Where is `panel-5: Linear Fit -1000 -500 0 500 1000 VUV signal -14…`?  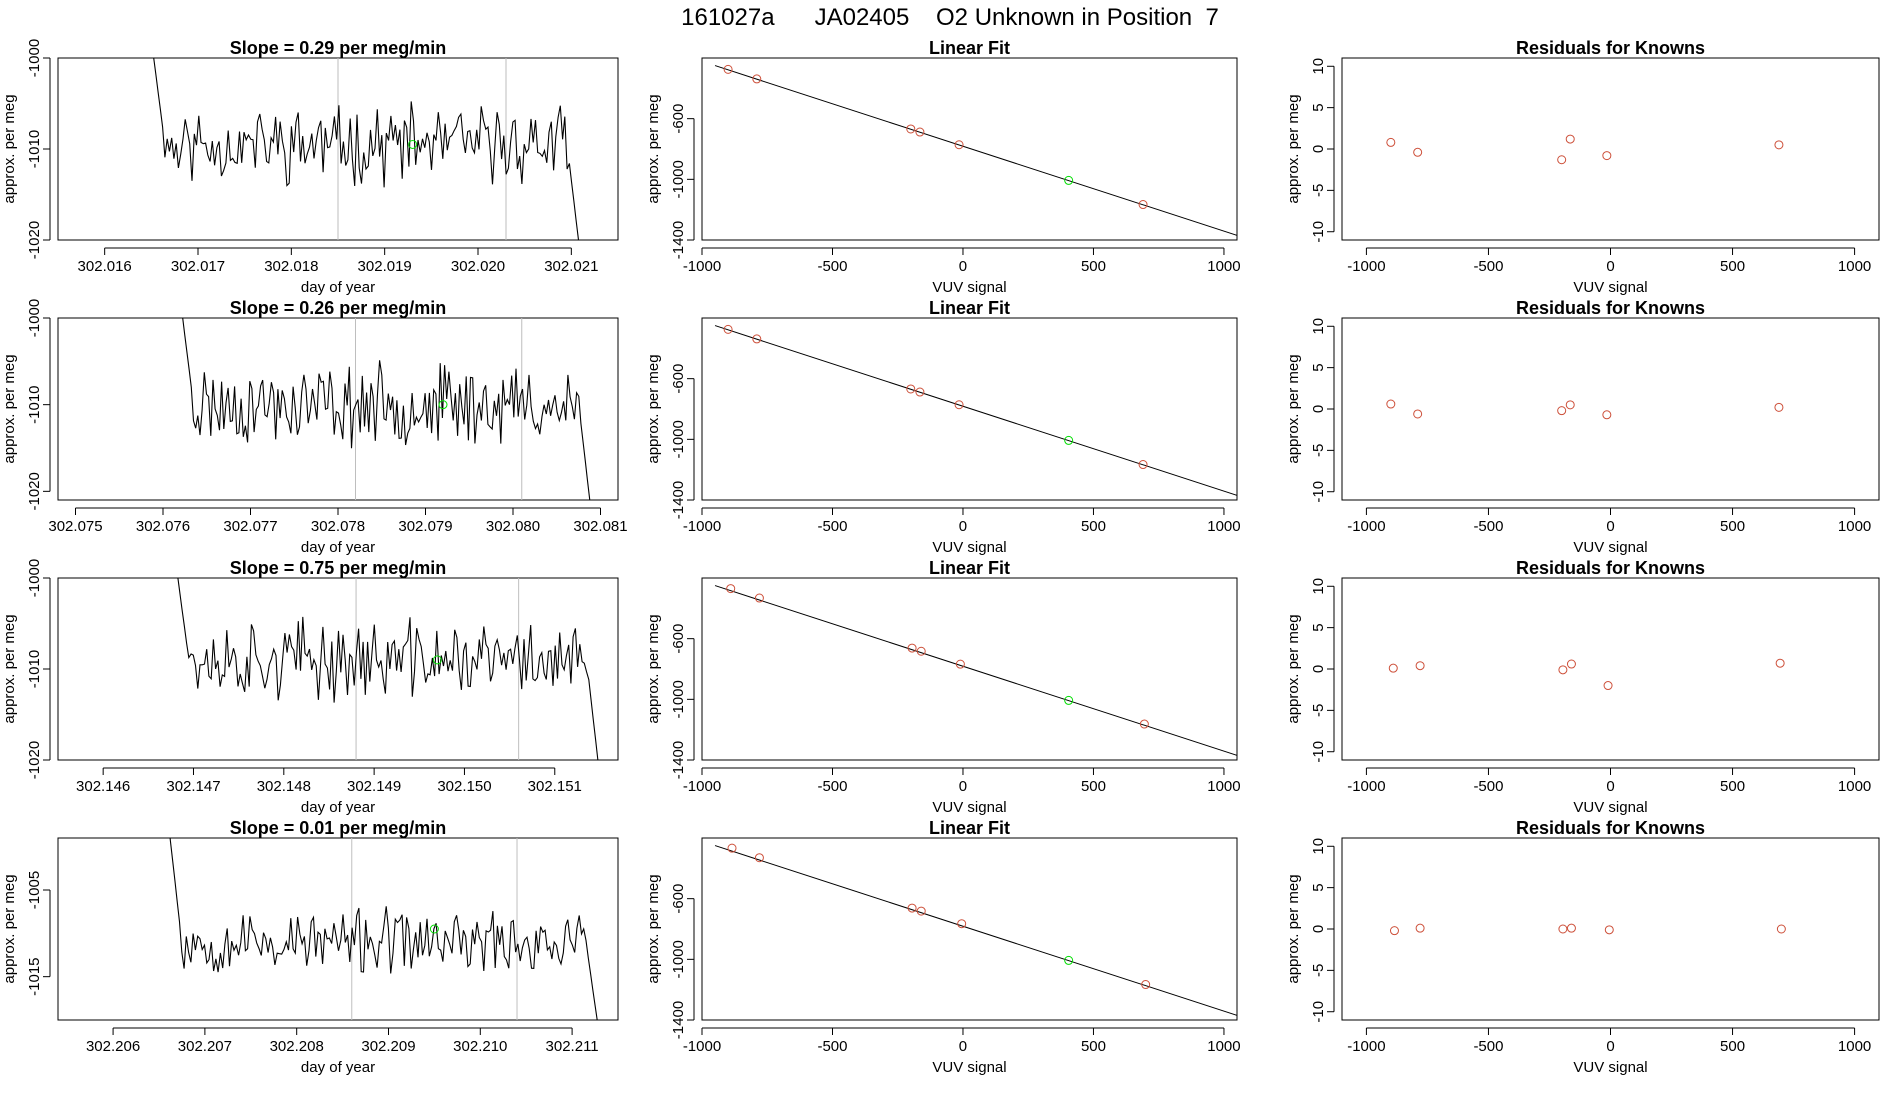 panel-5: Linear Fit -1000 -500 0 500 1000 VUV signal -14… is located at coordinates (943, 427).